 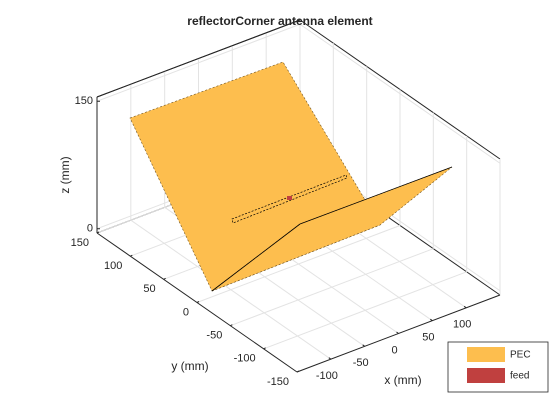 I want to click on z-tick-label: 0, so click(x=90, y=229).